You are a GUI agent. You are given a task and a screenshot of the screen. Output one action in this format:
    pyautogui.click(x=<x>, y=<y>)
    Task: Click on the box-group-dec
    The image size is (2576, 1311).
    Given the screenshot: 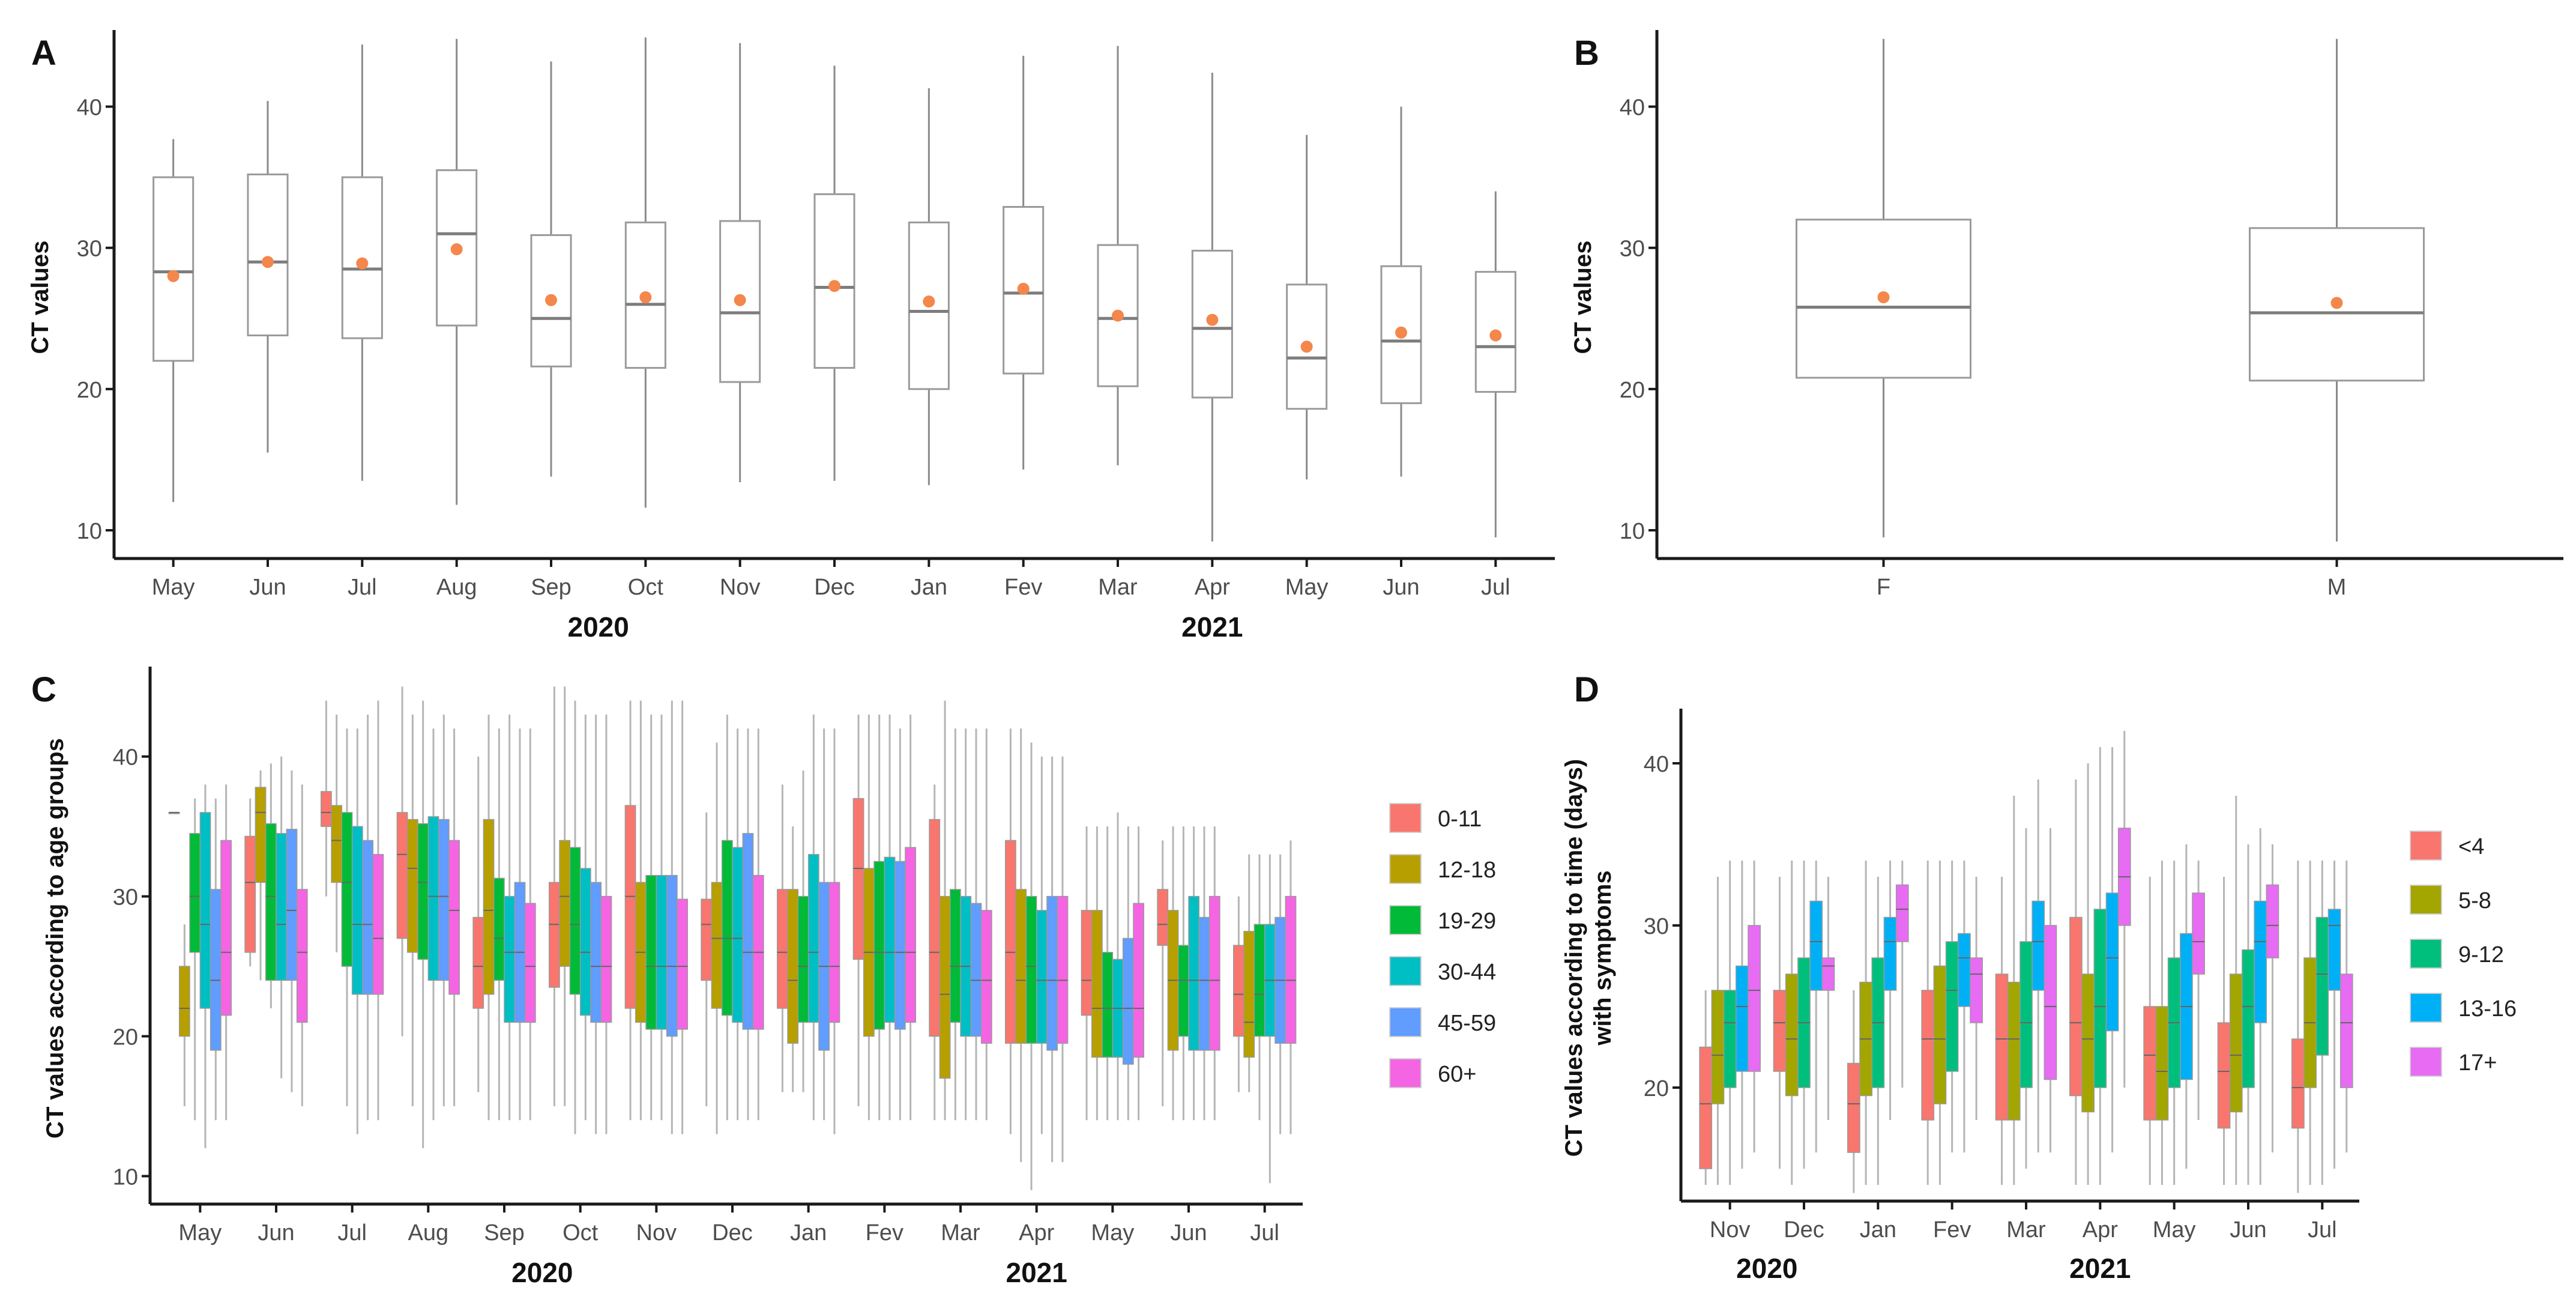 What is the action you would take?
    pyautogui.click(x=1804, y=1023)
    